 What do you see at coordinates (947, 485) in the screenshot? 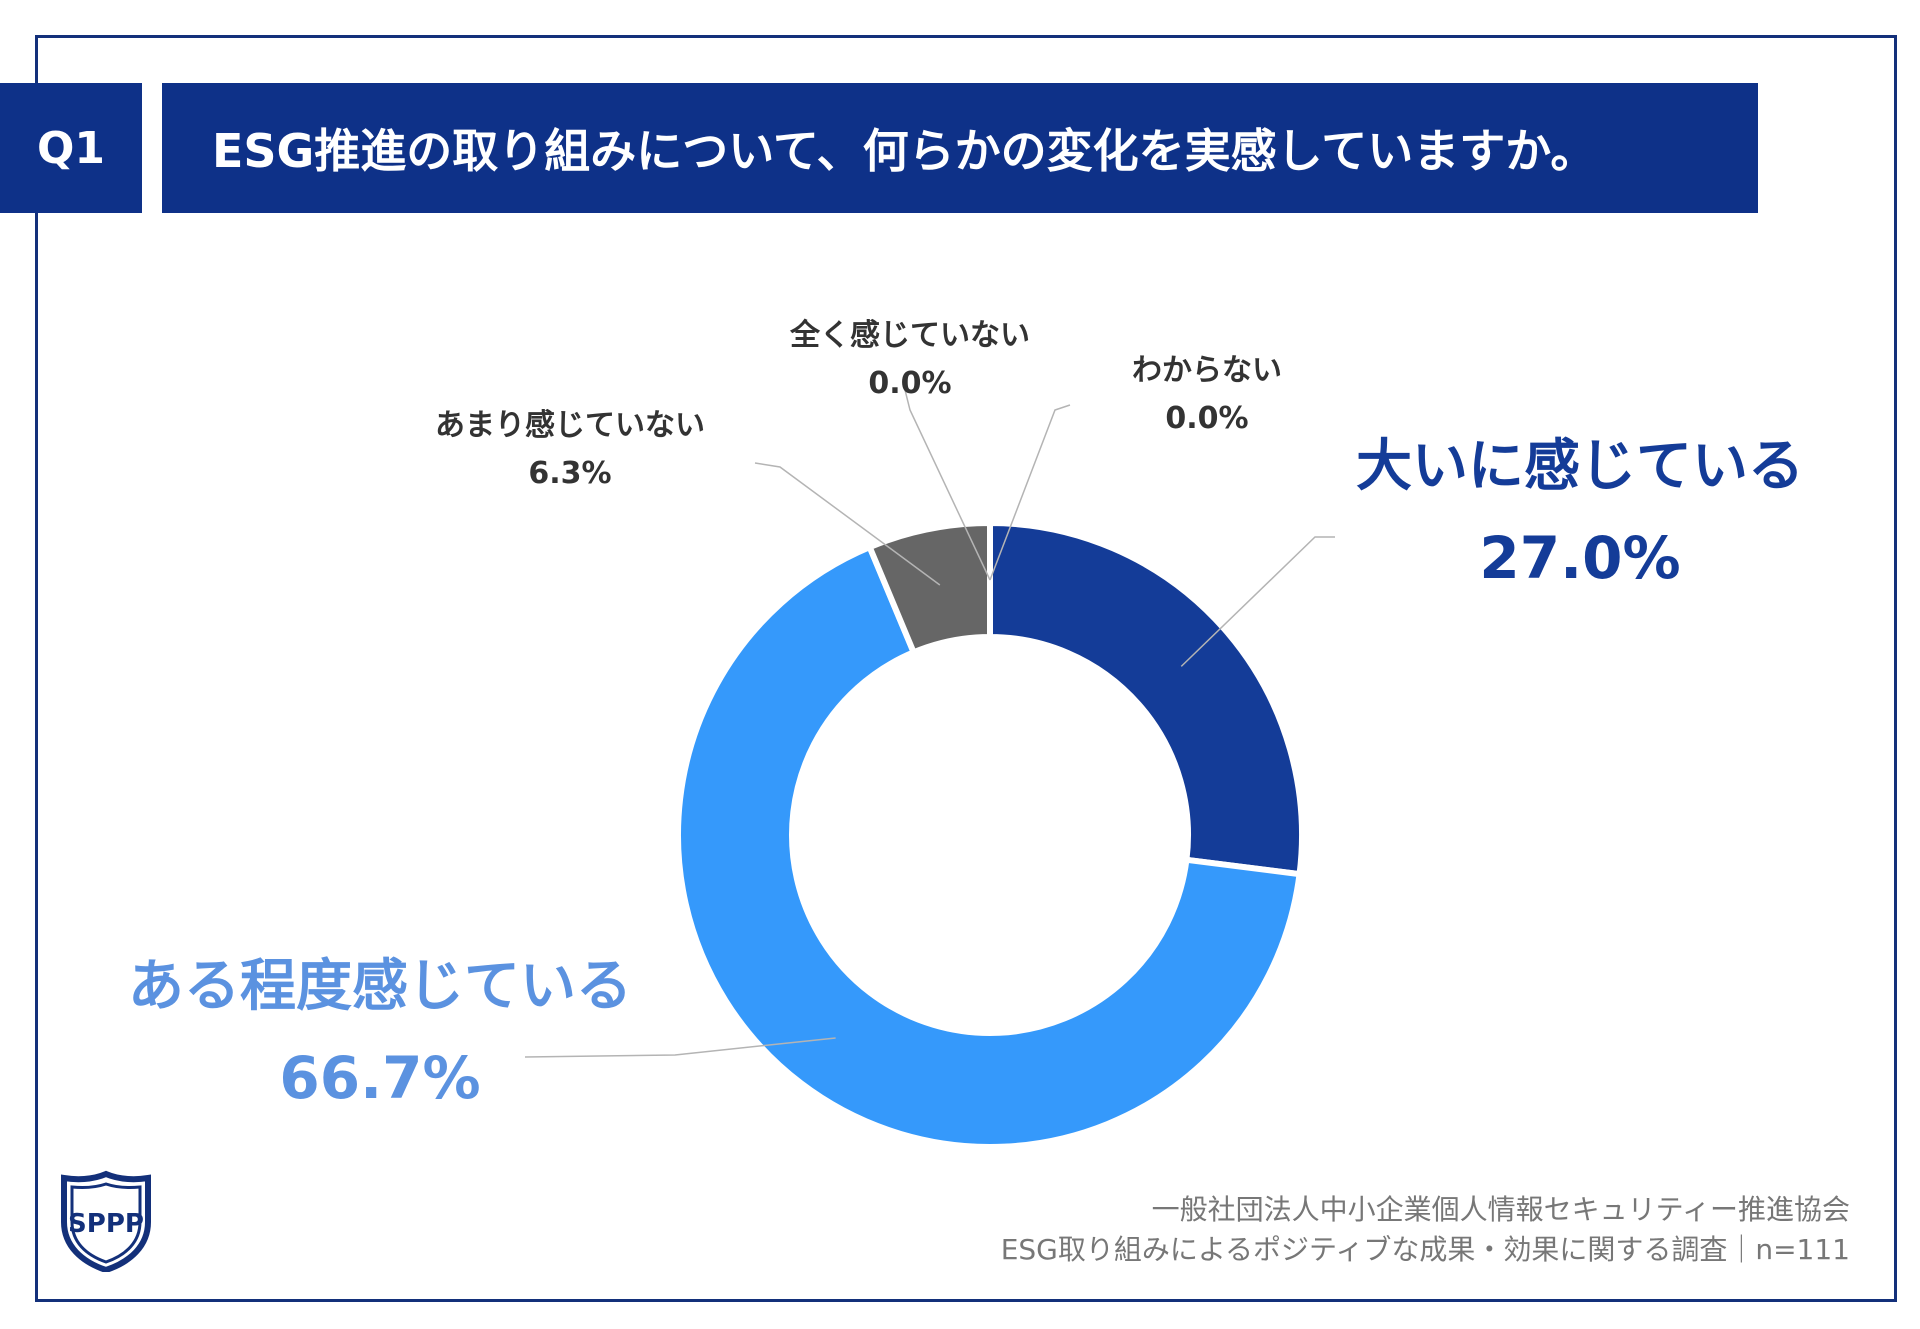
I see `slice-4-leader-line` at bounding box center [947, 485].